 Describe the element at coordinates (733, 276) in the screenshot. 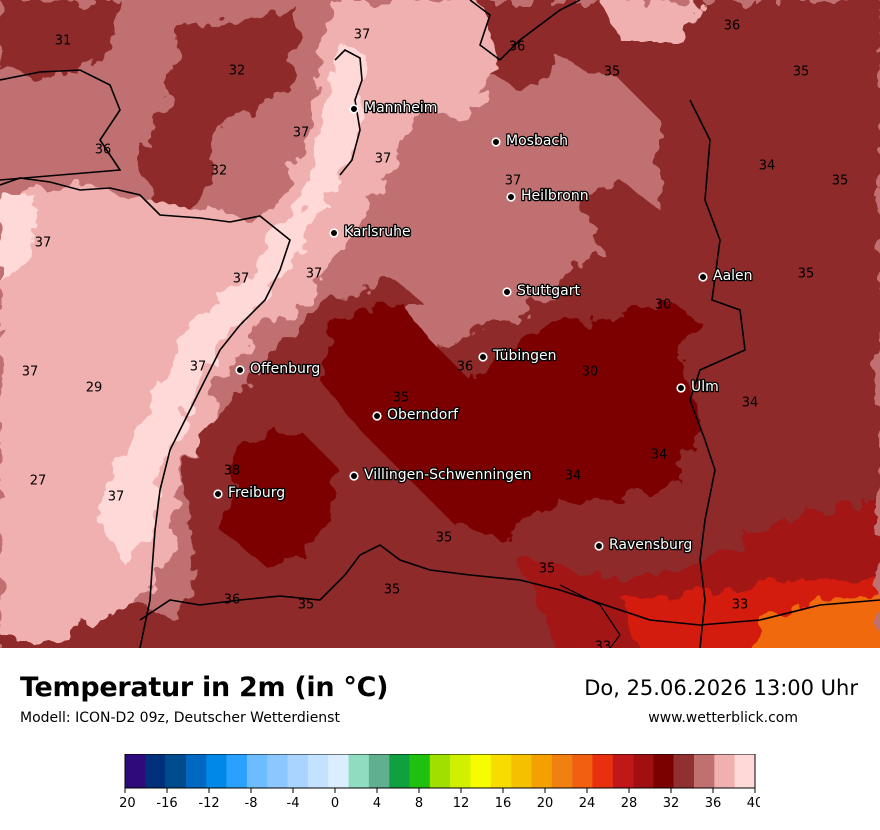

I see `city-label: Aalen` at that location.